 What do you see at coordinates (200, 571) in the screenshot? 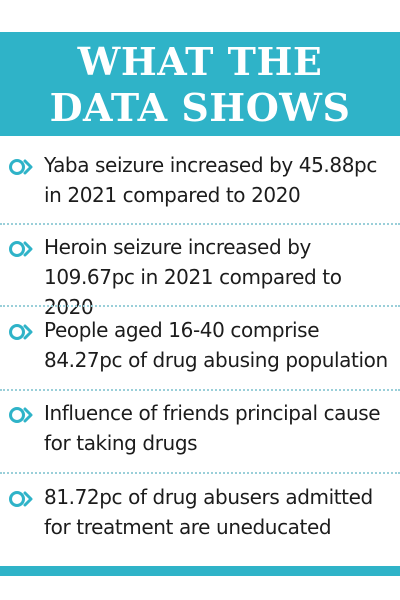
I see `footer-bar` at bounding box center [200, 571].